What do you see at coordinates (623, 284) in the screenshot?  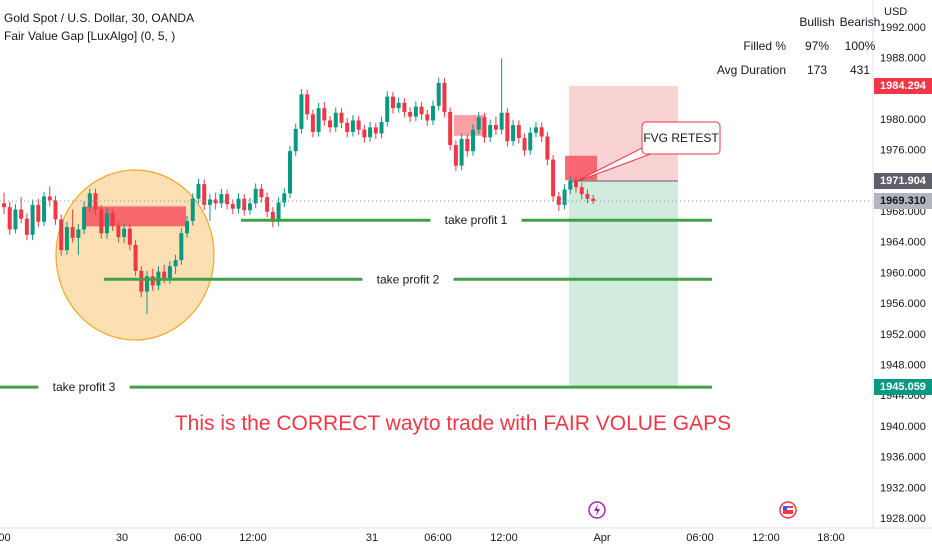 I see `take-profit-zone` at bounding box center [623, 284].